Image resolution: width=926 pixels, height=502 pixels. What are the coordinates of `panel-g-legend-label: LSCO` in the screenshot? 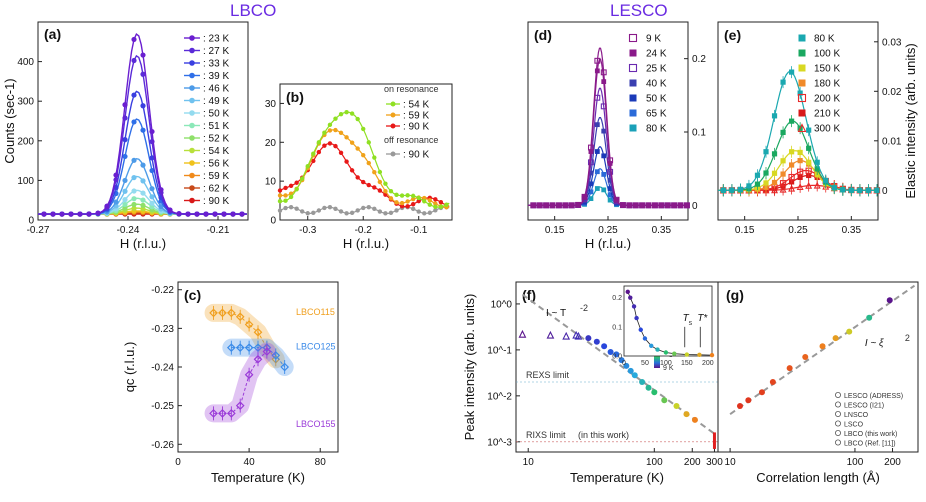 It's located at (854, 425).